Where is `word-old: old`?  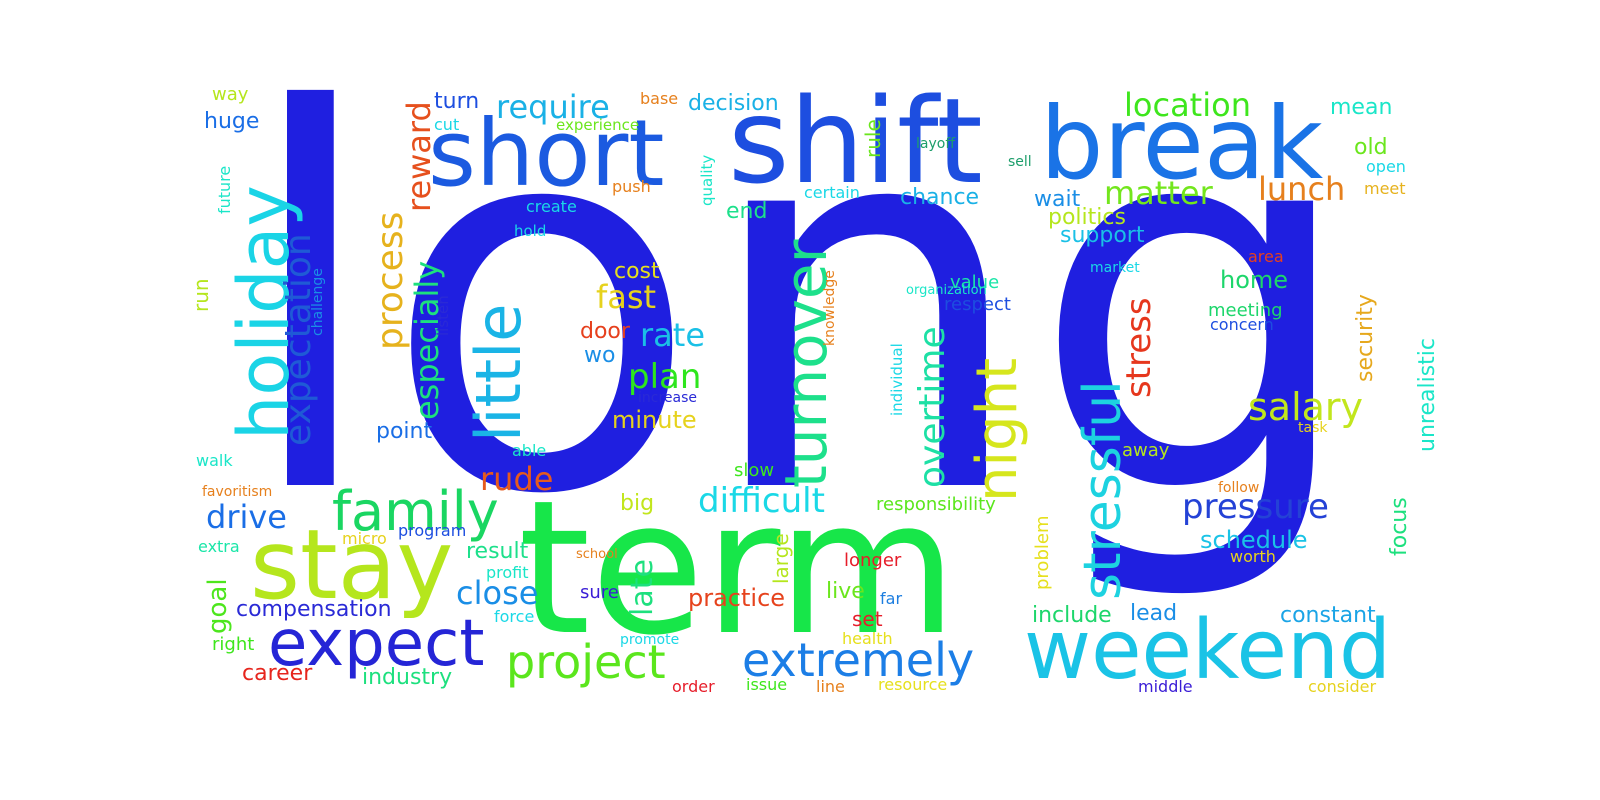
word-old: old is located at coordinates (1371, 147).